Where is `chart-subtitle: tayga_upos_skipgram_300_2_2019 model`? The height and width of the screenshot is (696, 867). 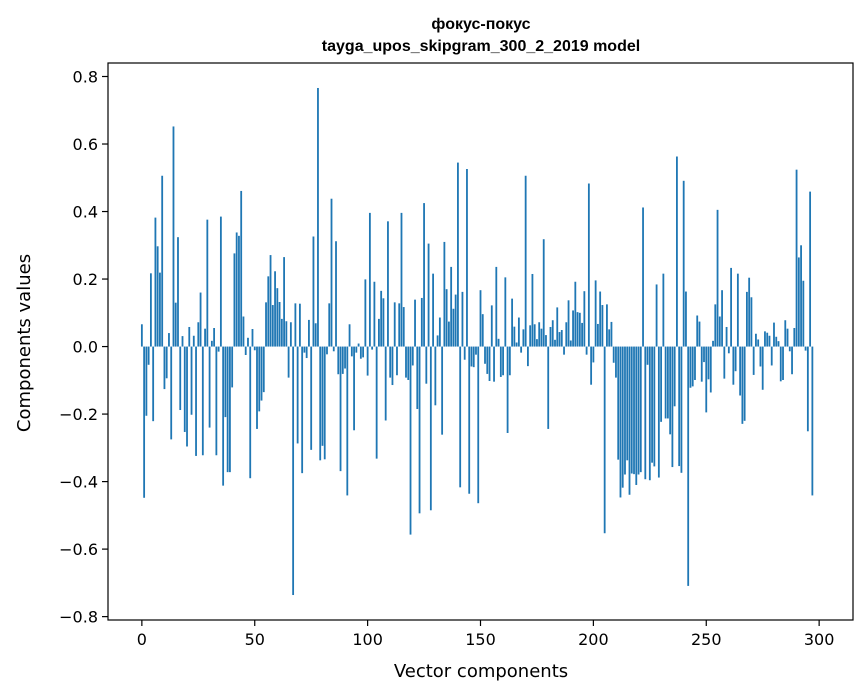
chart-subtitle: tayga_upos_skipgram_300_2_2019 model is located at coordinates (481, 46).